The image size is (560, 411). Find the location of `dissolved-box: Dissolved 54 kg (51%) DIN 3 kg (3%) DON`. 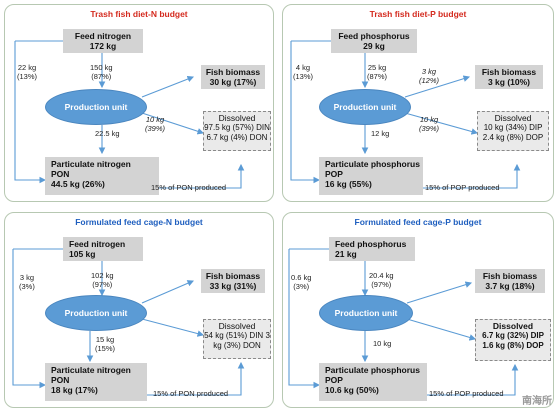

dissolved-box: Dissolved 54 kg (51%) DIN 3 kg (3%) DON is located at coordinates (237, 339).